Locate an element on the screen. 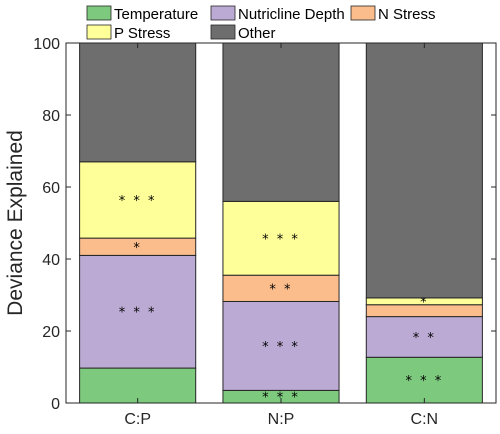 The height and width of the screenshot is (434, 500). legend-label: N Stress is located at coordinates (407, 14).